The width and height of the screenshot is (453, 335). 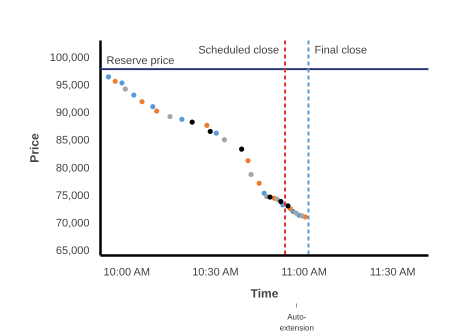 What do you see at coordinates (73, 86) in the screenshot?
I see `y-tick-label: 95,000` at bounding box center [73, 86].